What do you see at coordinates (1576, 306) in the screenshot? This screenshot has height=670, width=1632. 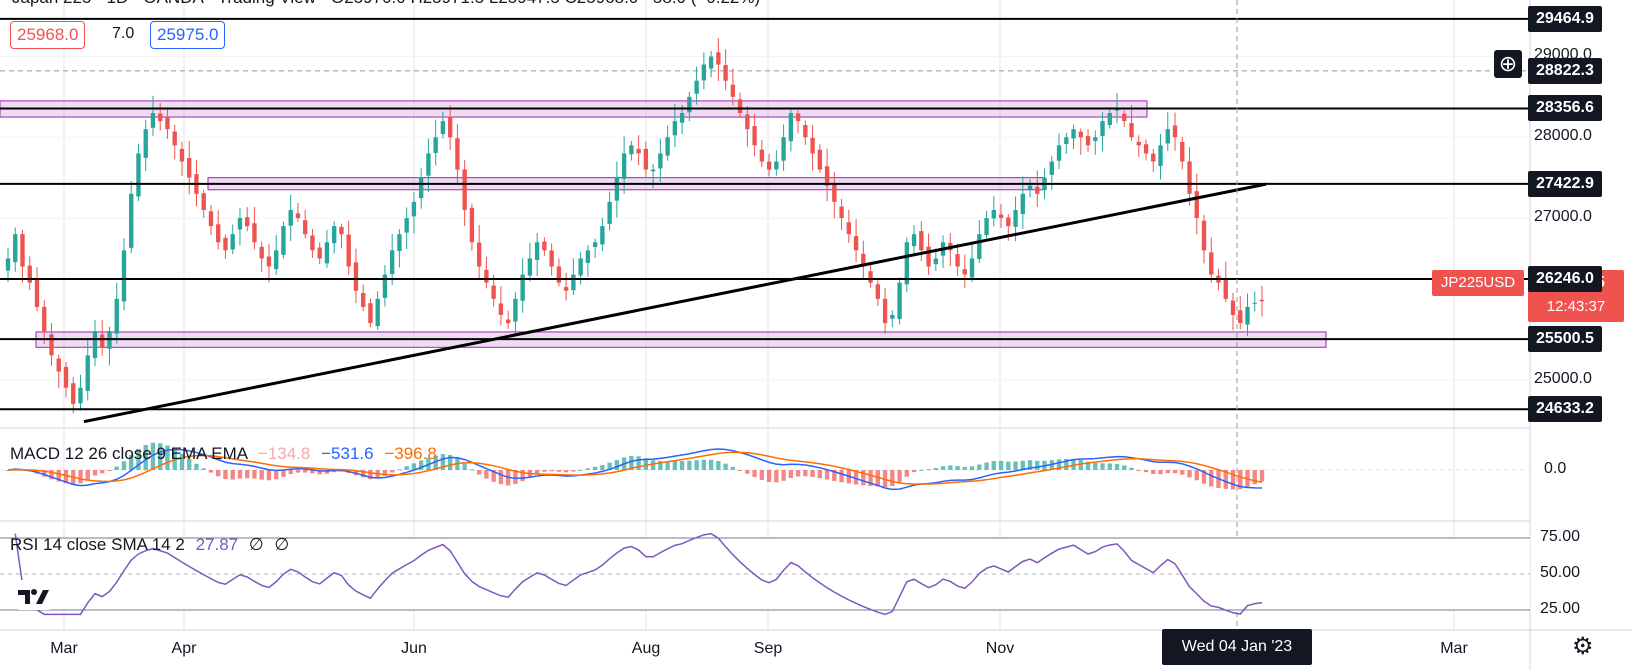 I see `bar-countdown: 12:43:37` at bounding box center [1576, 306].